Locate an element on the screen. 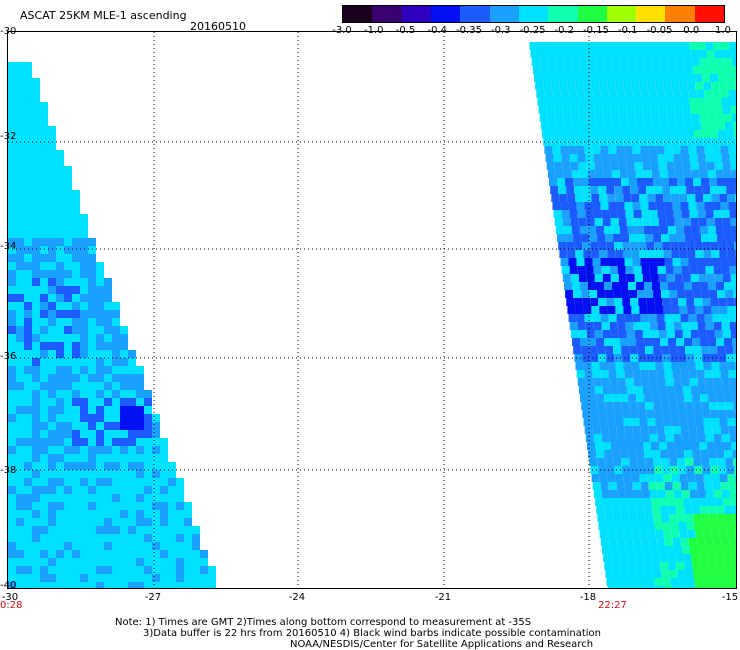 The image size is (740, 650). color-scale-tick: -0.35 is located at coordinates (469, 30).